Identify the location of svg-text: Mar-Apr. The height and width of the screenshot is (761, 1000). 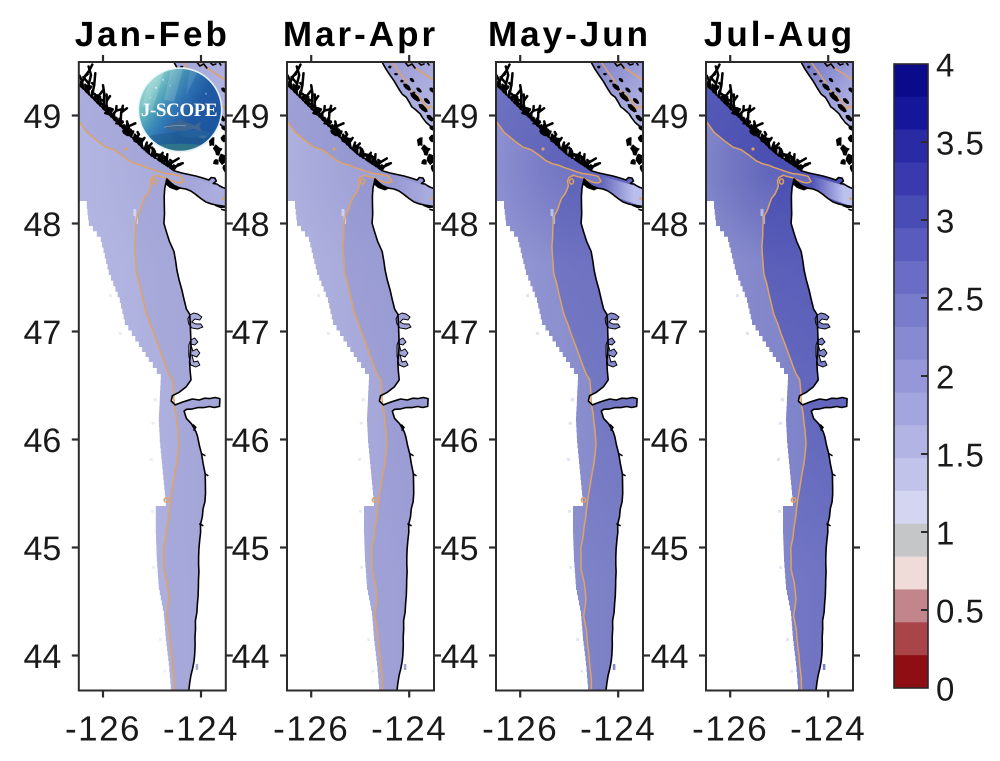
(360, 34).